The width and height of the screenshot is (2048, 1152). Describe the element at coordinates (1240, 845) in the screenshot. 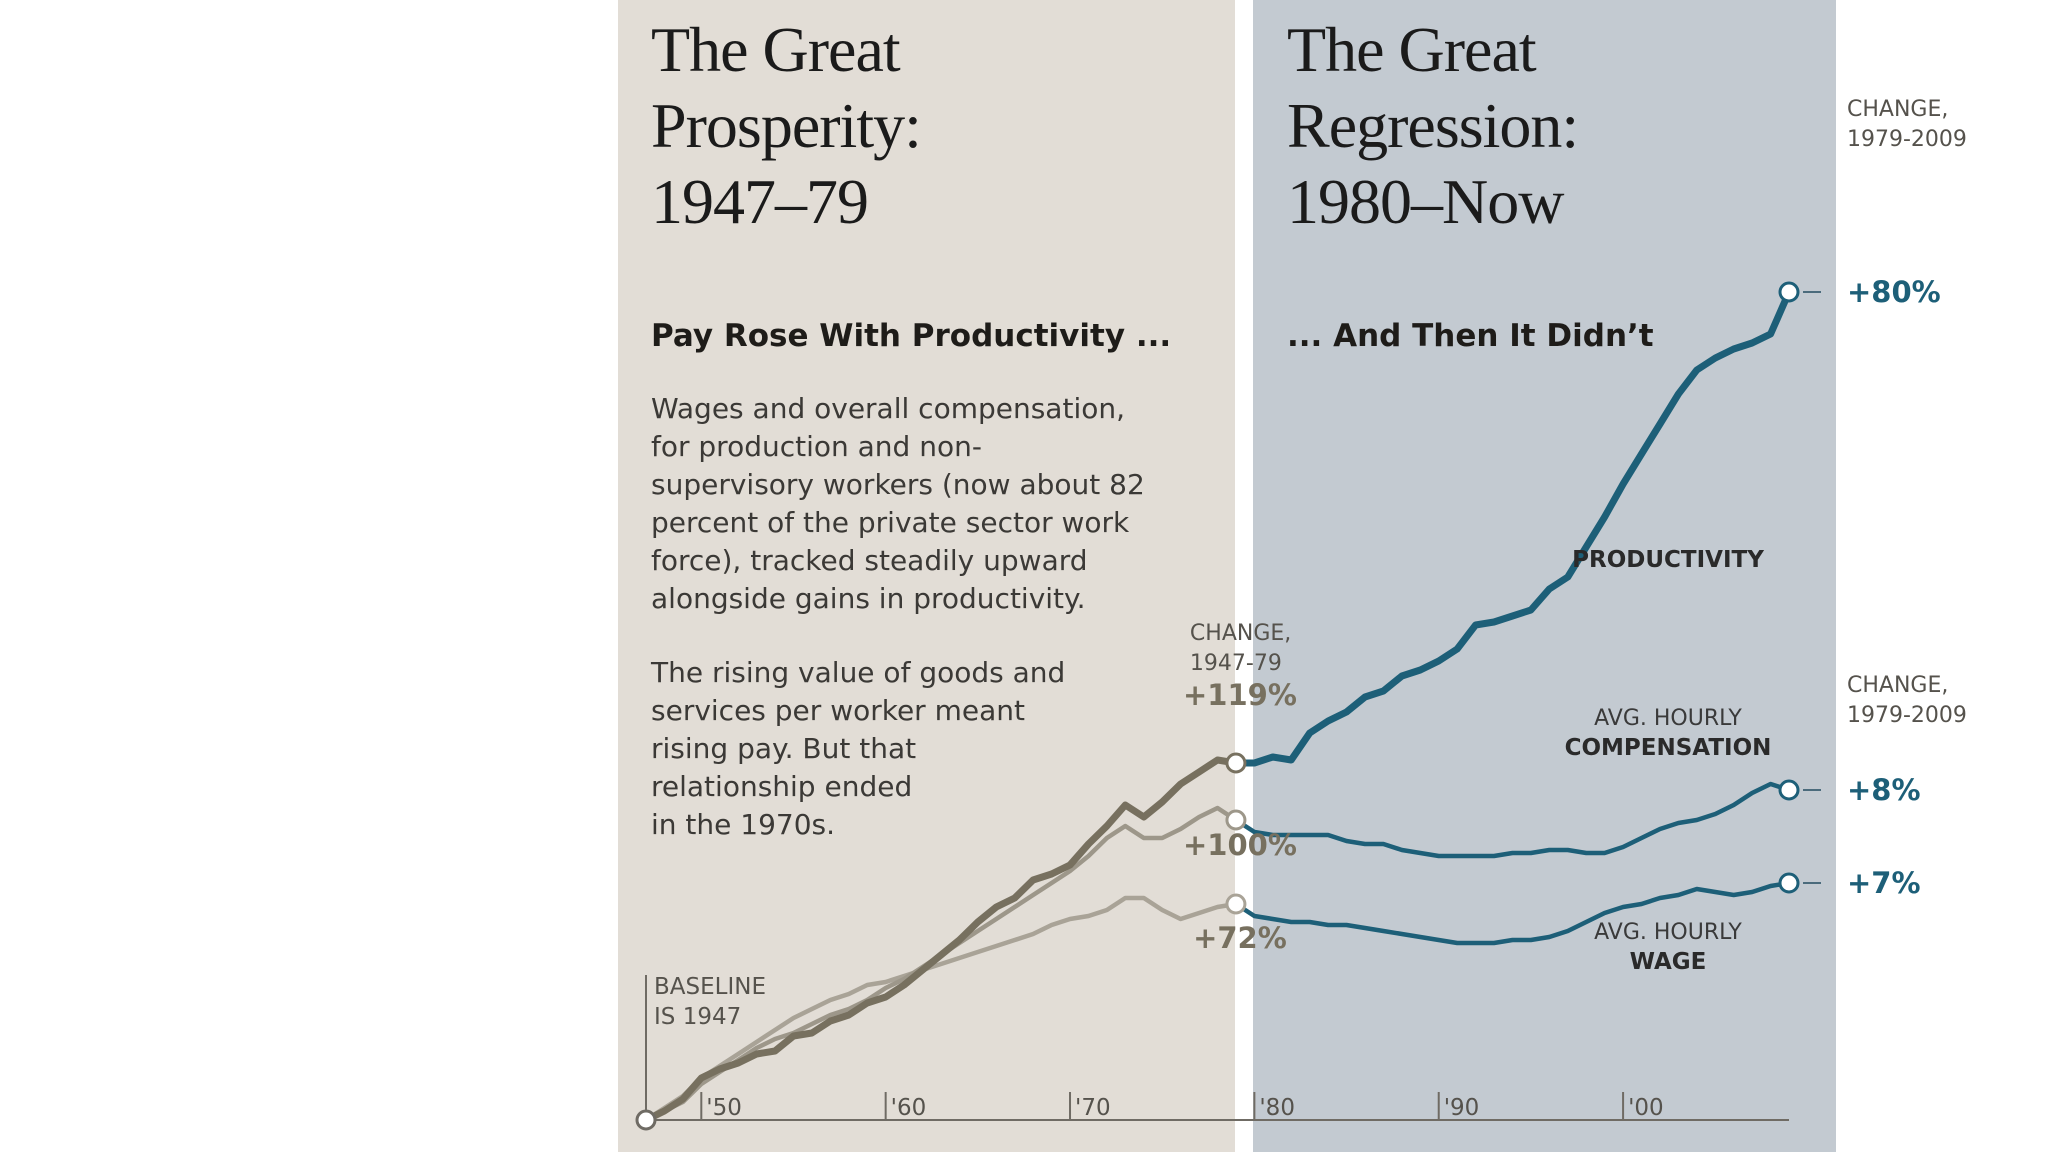

I see `change-1947-79-compensation: +100%` at that location.